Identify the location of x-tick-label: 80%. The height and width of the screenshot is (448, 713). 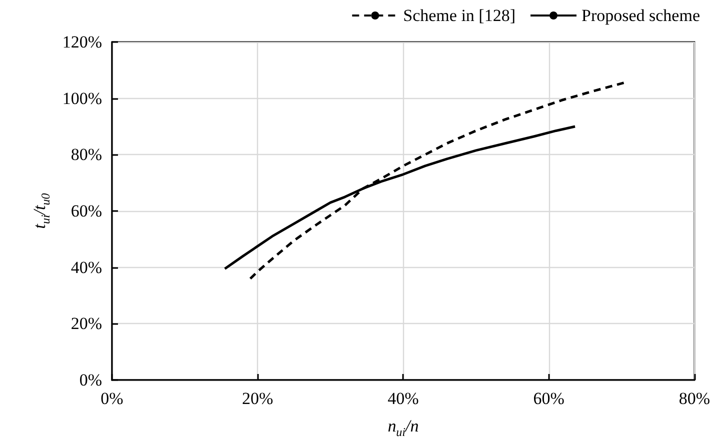
(694, 398).